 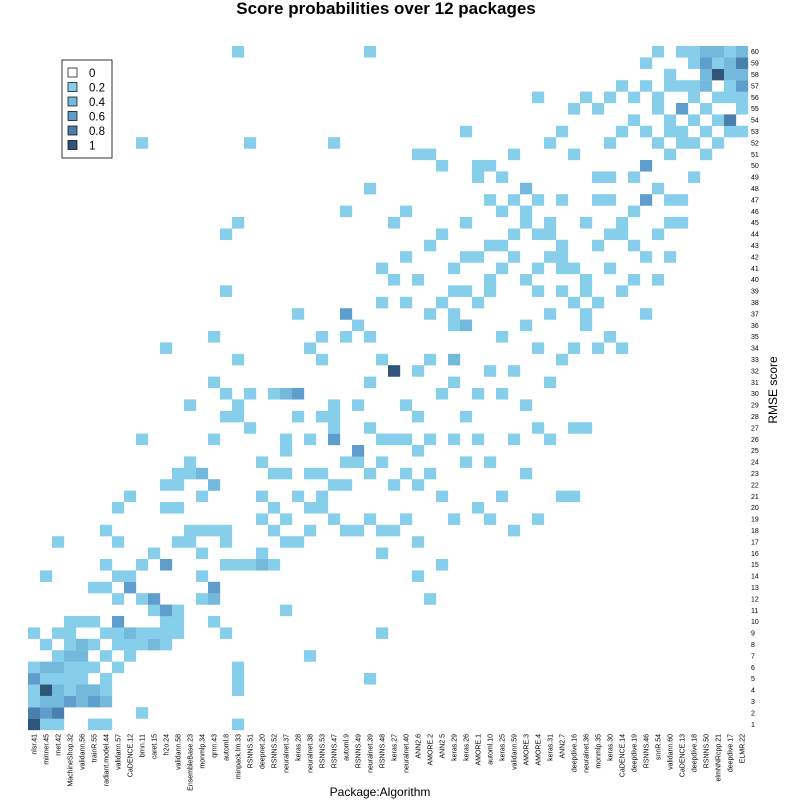 What do you see at coordinates (226, 542) in the screenshot?
I see `heatmap-cell-automl.8-17` at bounding box center [226, 542].